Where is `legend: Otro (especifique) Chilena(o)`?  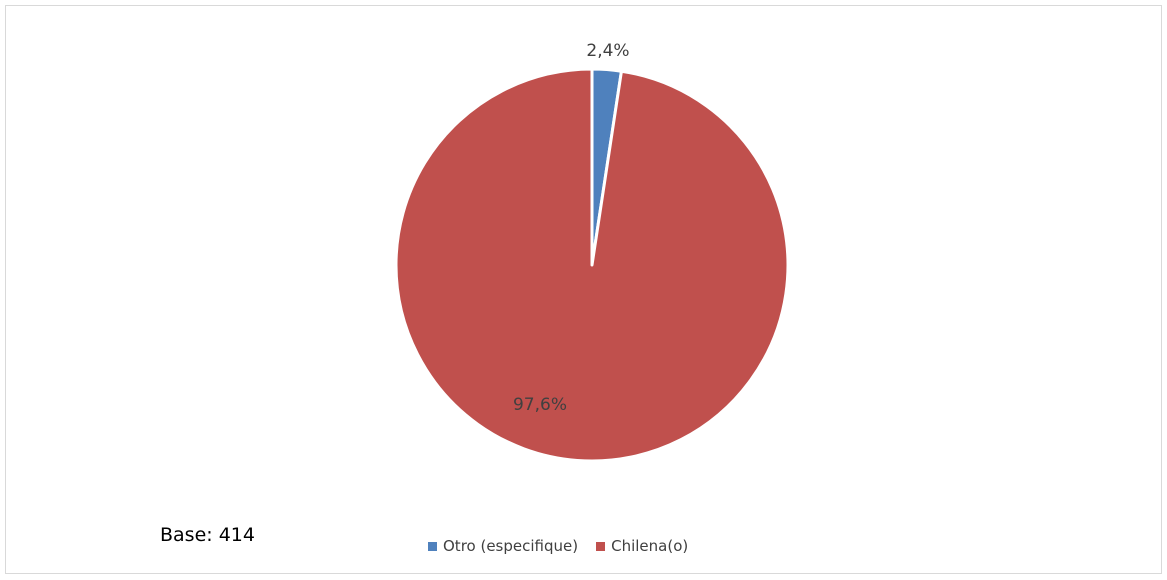
legend: Otro (especifique) Chilena(o) is located at coordinates (567, 546).